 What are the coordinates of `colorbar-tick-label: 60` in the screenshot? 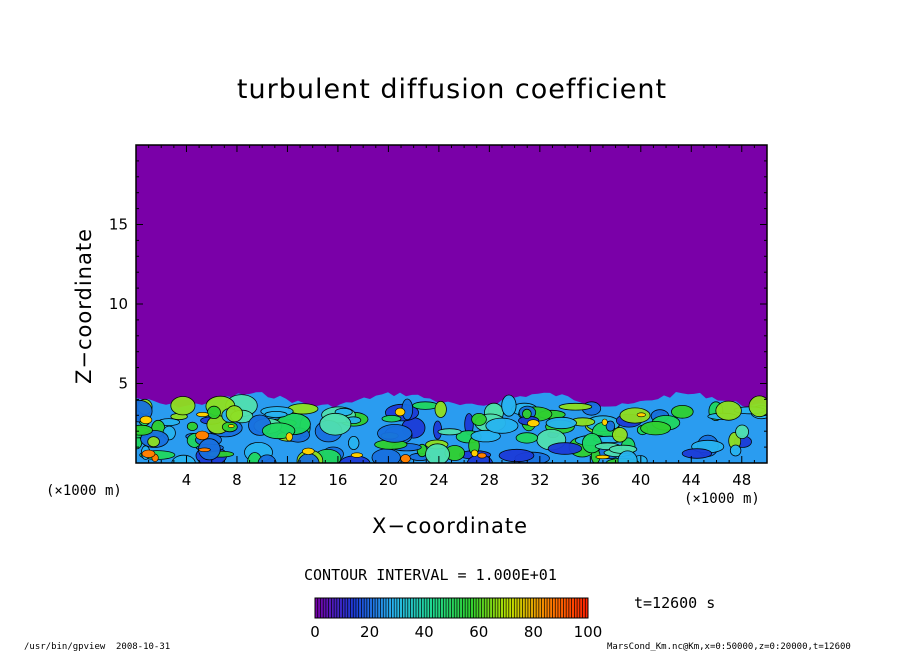 It's located at (478, 632).